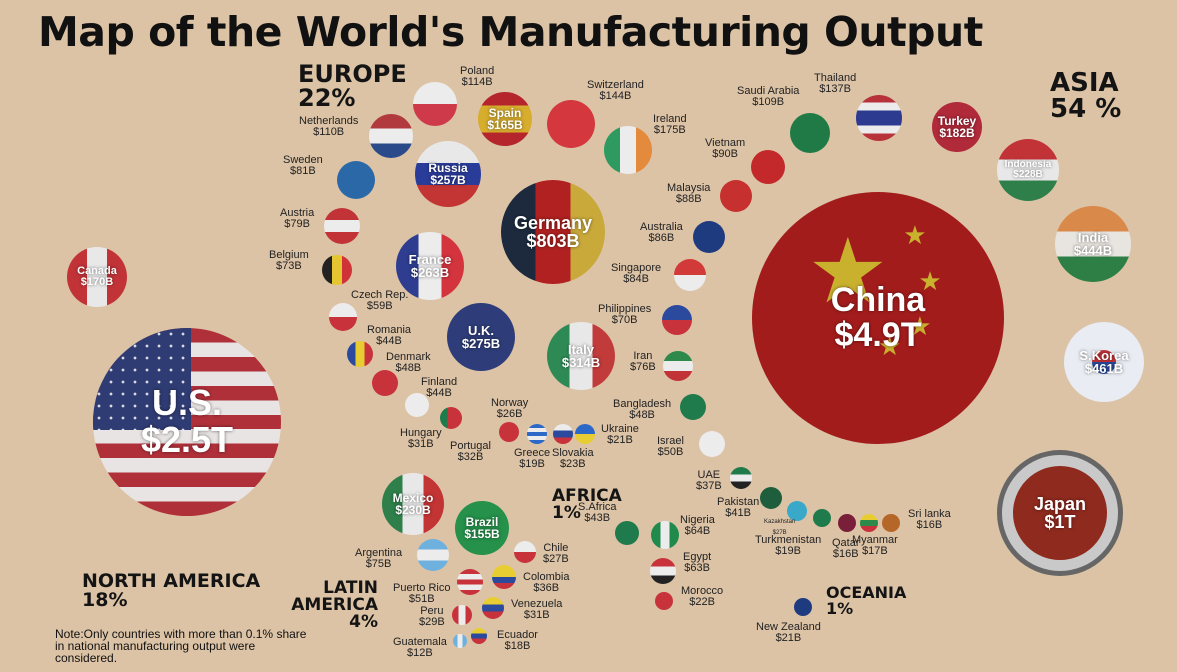 This screenshot has width=1177, height=672. I want to click on label-ecuador: Ecuador $18B, so click(517, 641).